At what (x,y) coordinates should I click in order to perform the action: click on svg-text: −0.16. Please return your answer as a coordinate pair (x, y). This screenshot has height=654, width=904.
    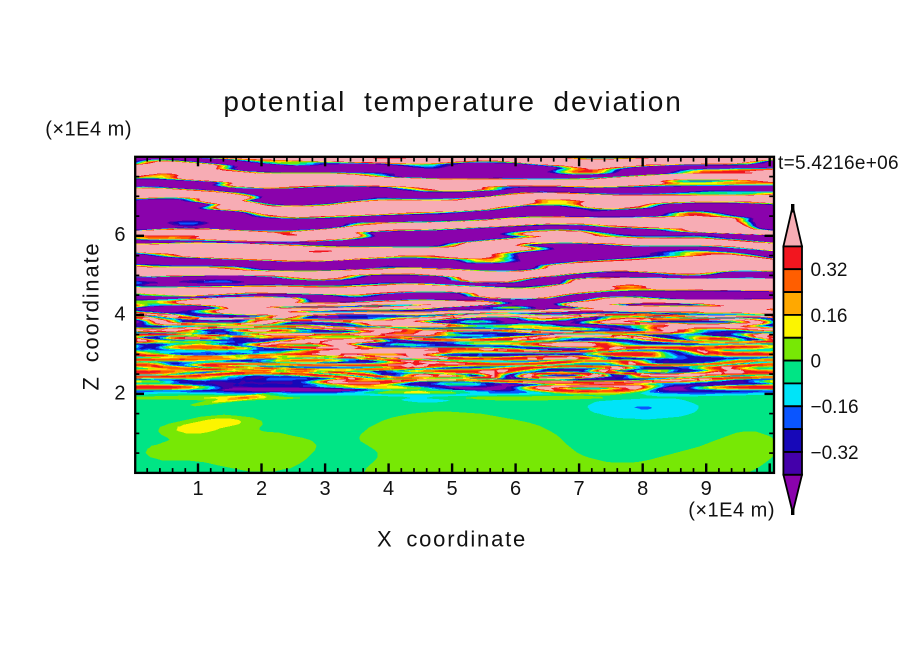
    Looking at the image, I should click on (835, 407).